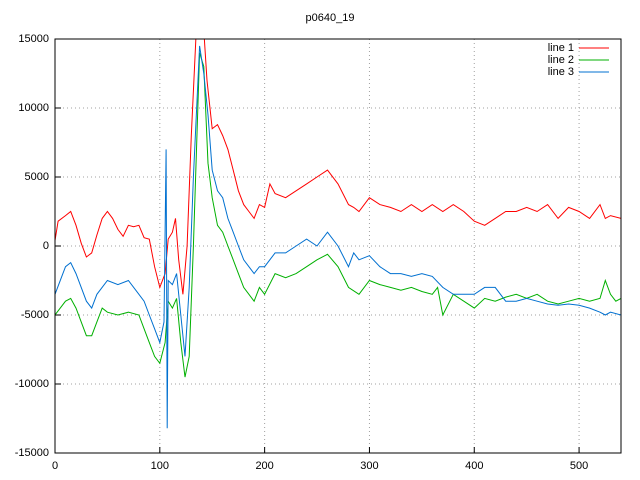 Image resolution: width=640 pixels, height=480 pixels. What do you see at coordinates (33, 108) in the screenshot?
I see `y-tick-label: 10000` at bounding box center [33, 108].